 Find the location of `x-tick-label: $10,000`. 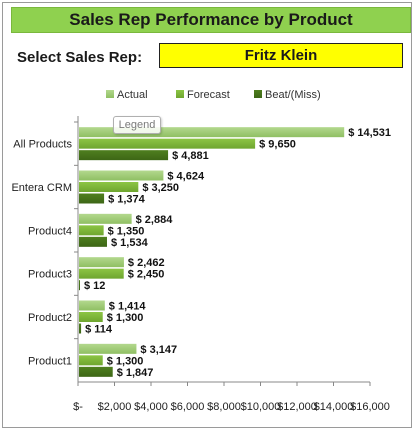

x-tick-label: $10,000 is located at coordinates (261, 407).